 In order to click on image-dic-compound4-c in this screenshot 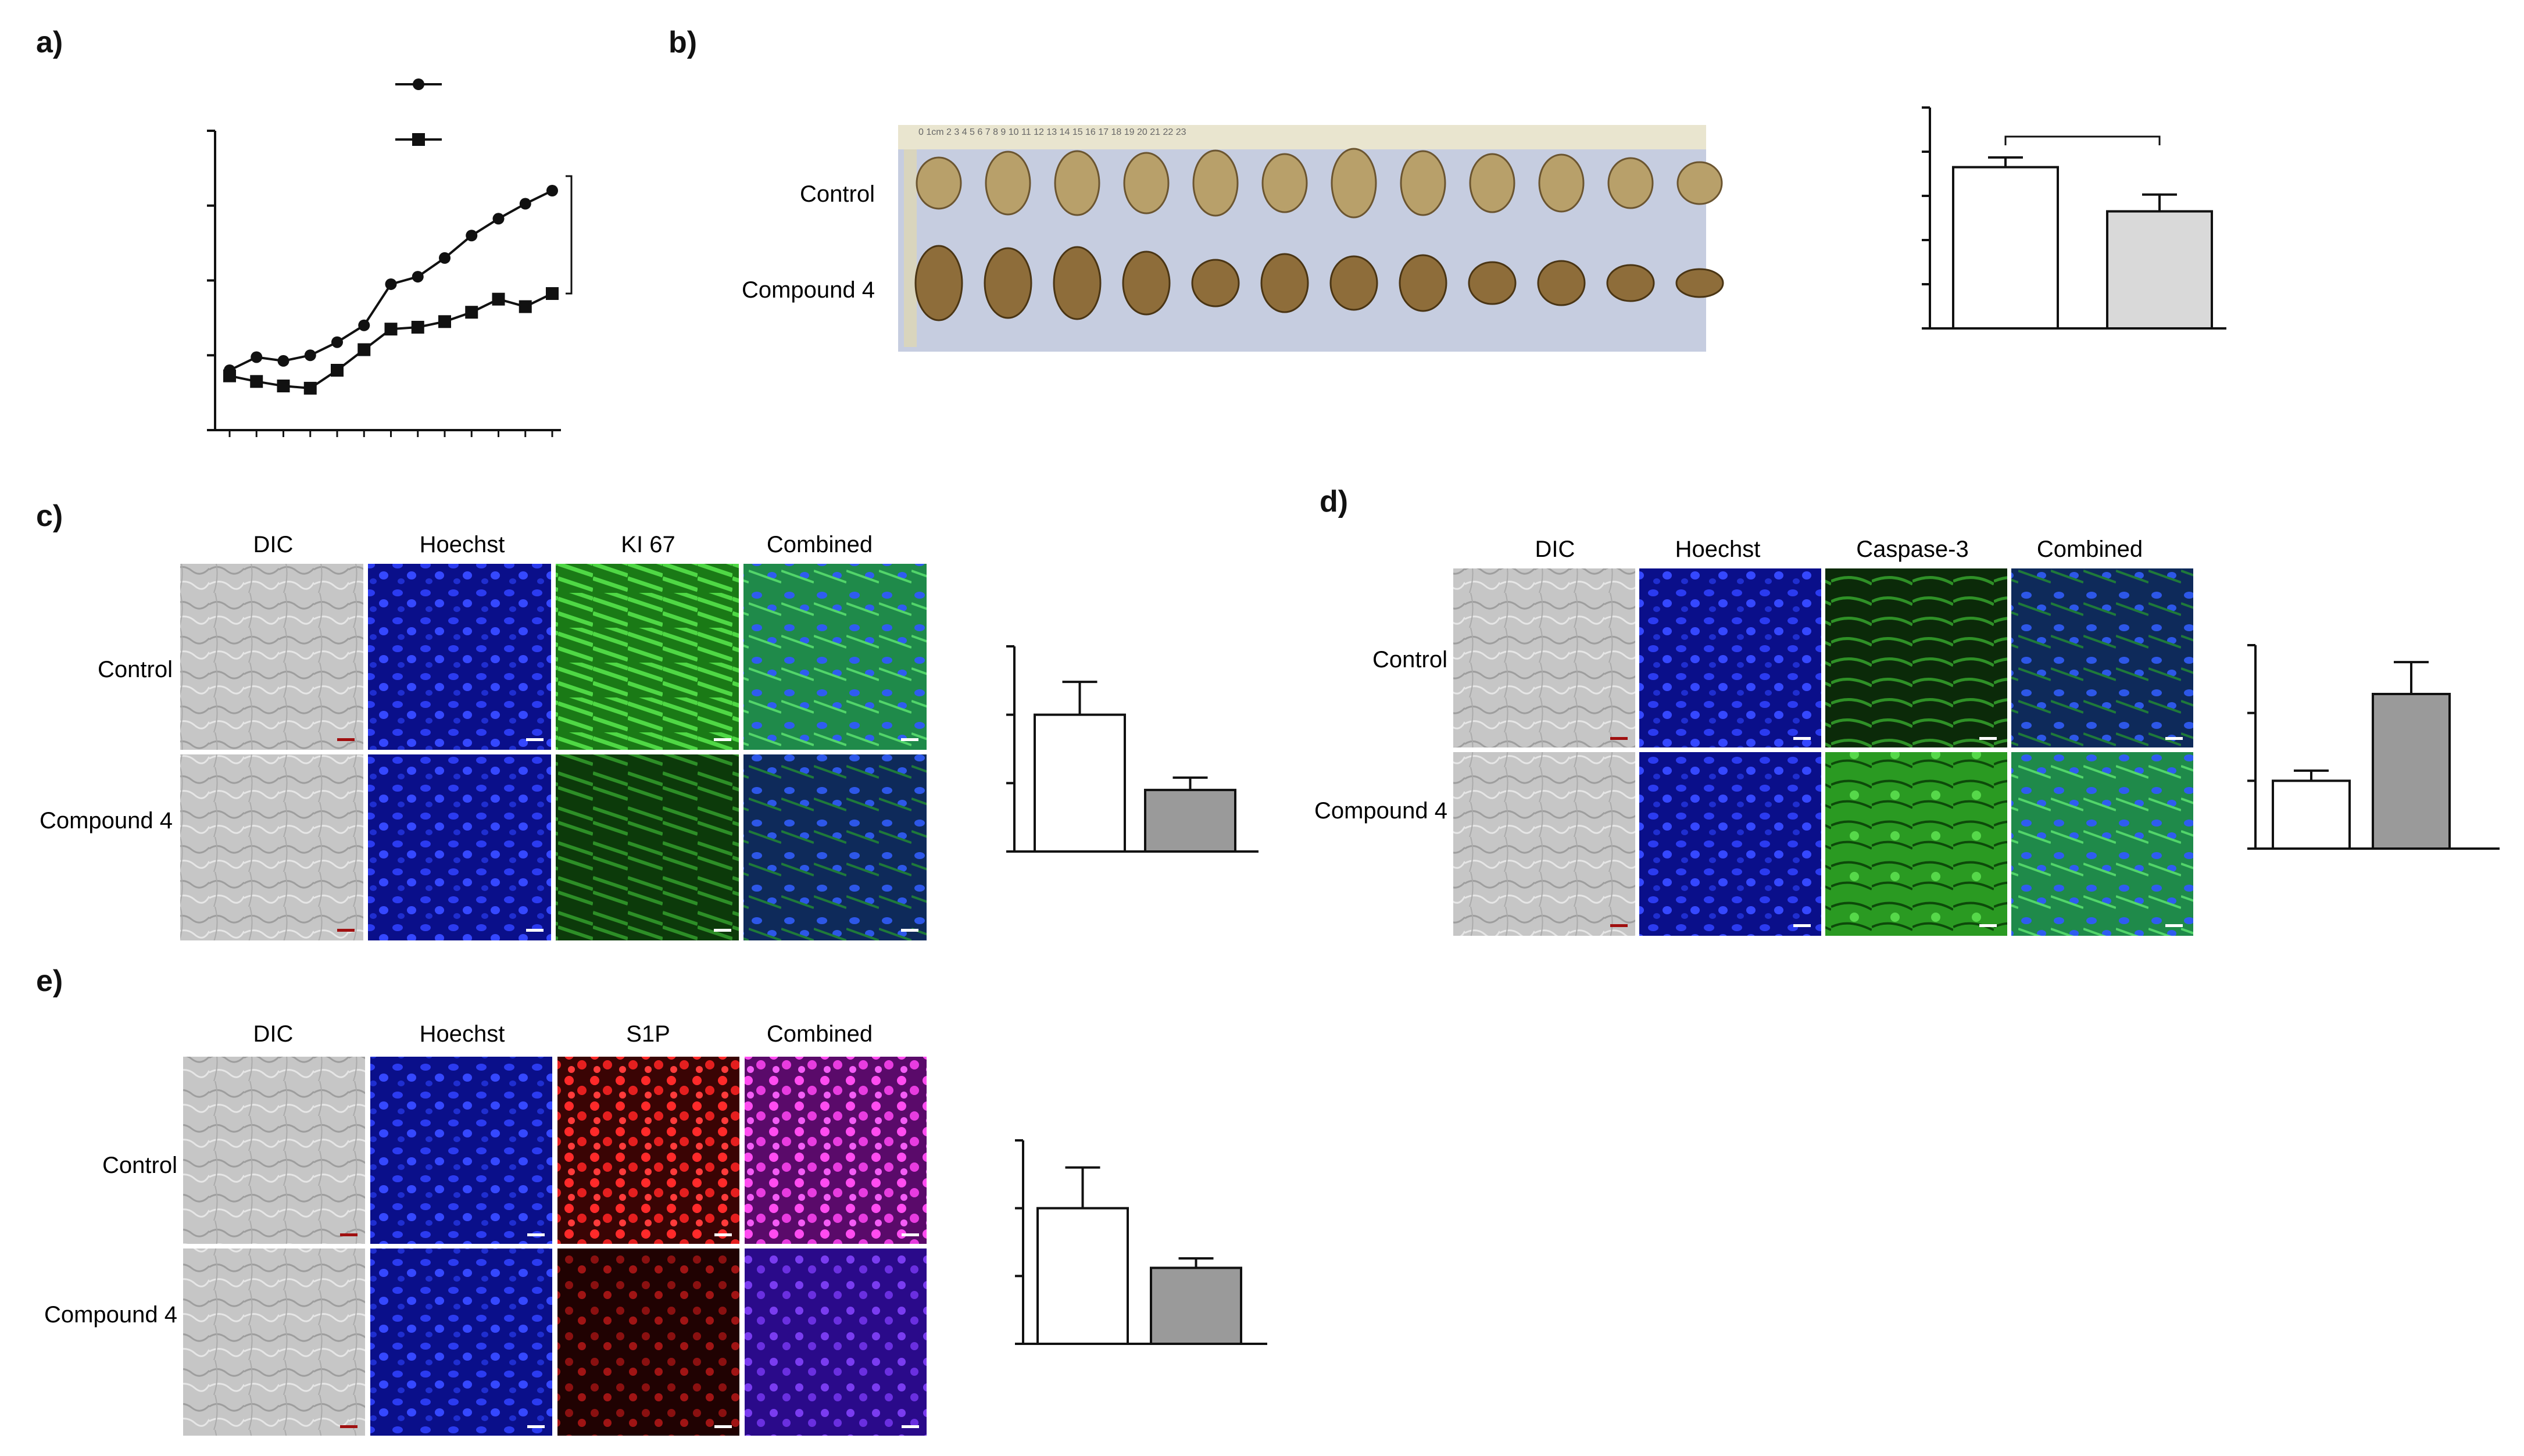, I will do `click(271, 847)`.